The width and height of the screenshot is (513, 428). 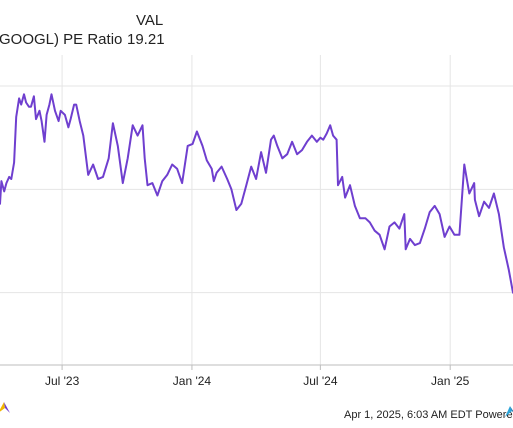 I want to click on x-tick-label: Jan '25, so click(x=450, y=381).